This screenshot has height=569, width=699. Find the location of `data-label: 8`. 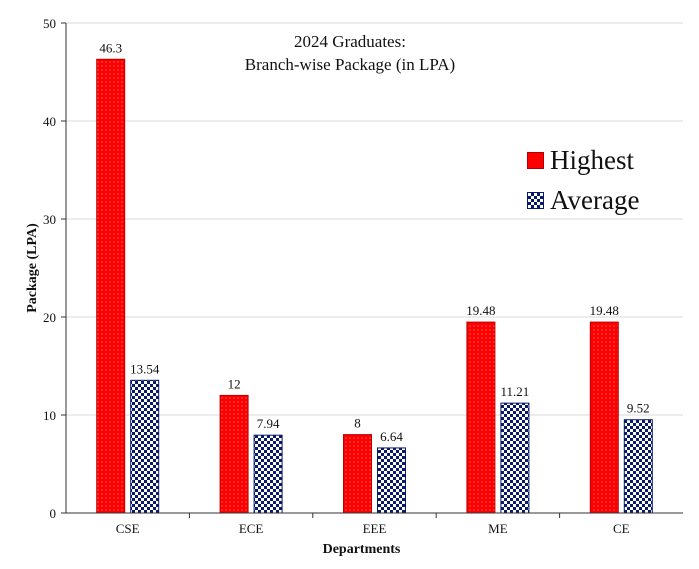

data-label: 8 is located at coordinates (357, 423).